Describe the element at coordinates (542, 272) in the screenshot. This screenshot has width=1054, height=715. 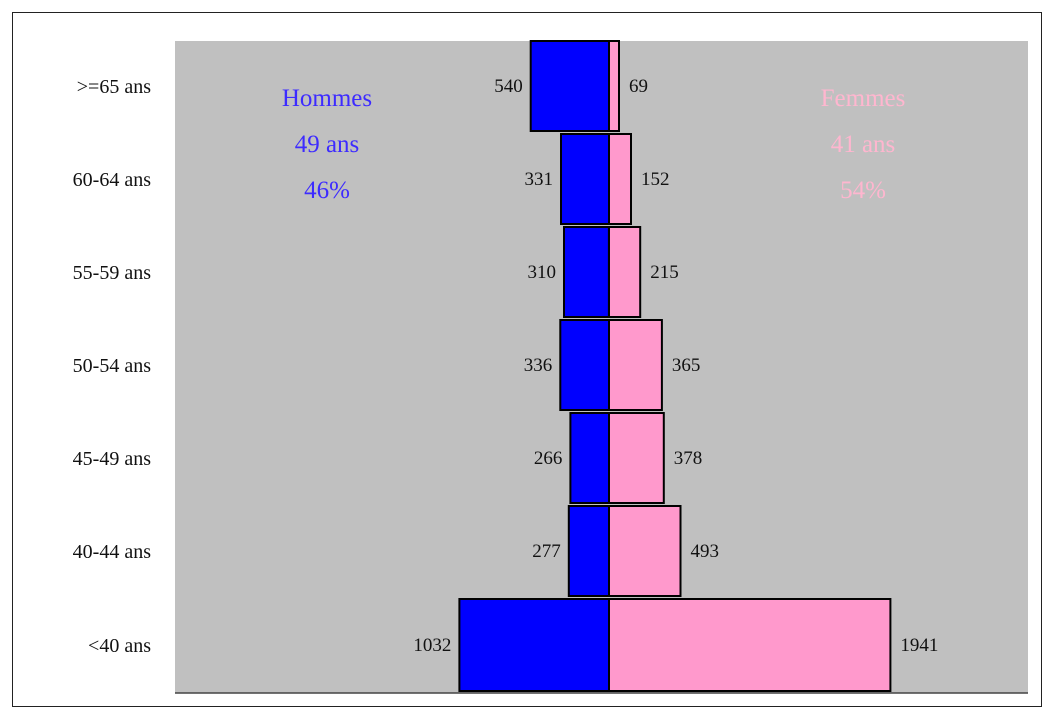
I see `value-label-men: 310` at that location.